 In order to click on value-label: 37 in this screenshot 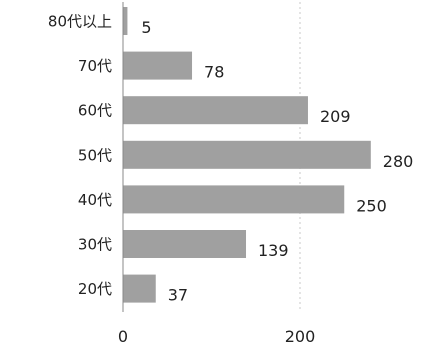, I will do `click(178, 295)`.